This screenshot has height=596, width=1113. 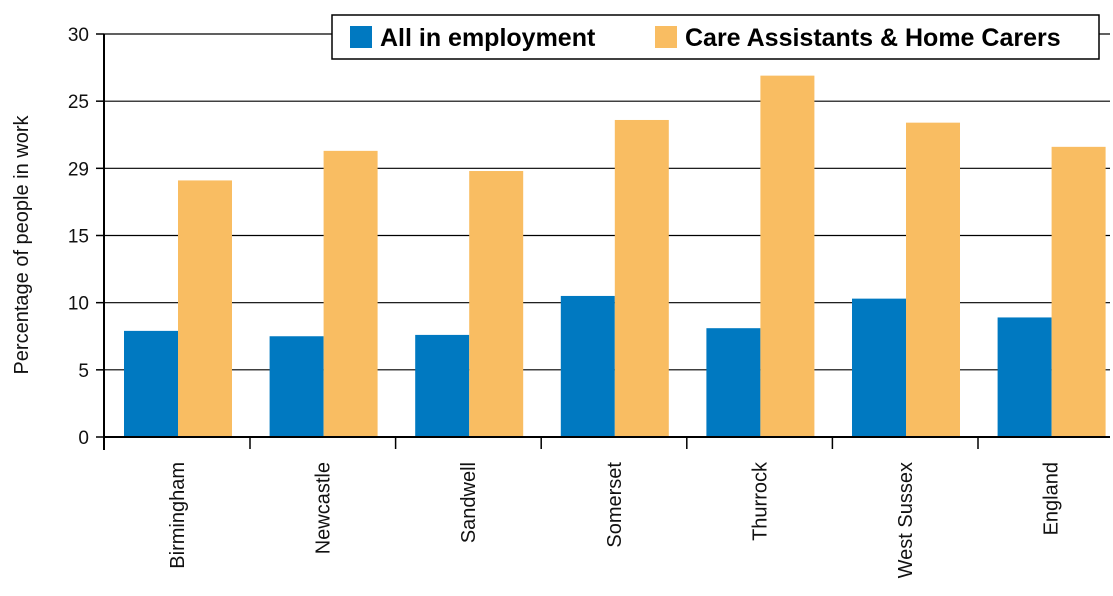 I want to click on y-tick-label: 25, so click(x=78, y=102).